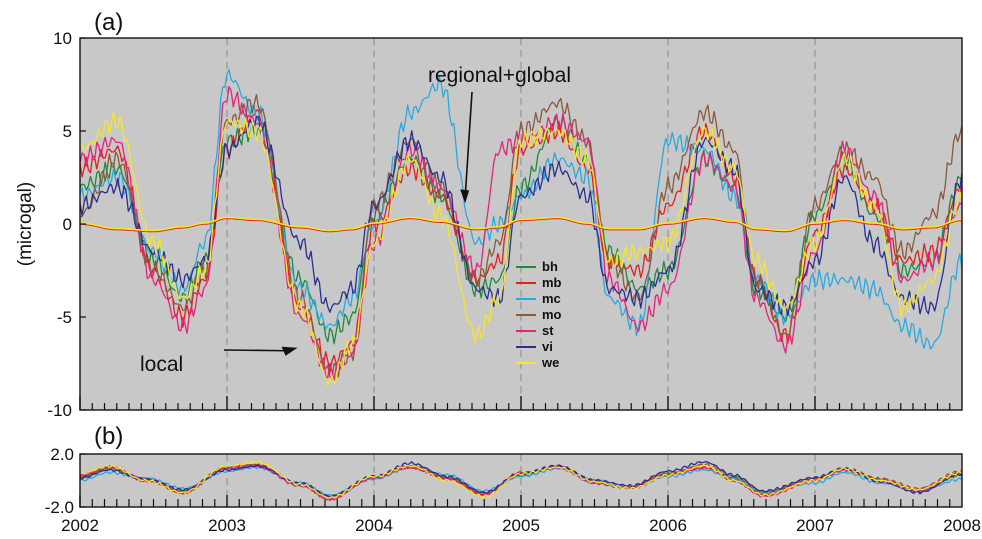 The width and height of the screenshot is (982, 539). I want to click on legend-label-mo: mo, so click(552, 314).